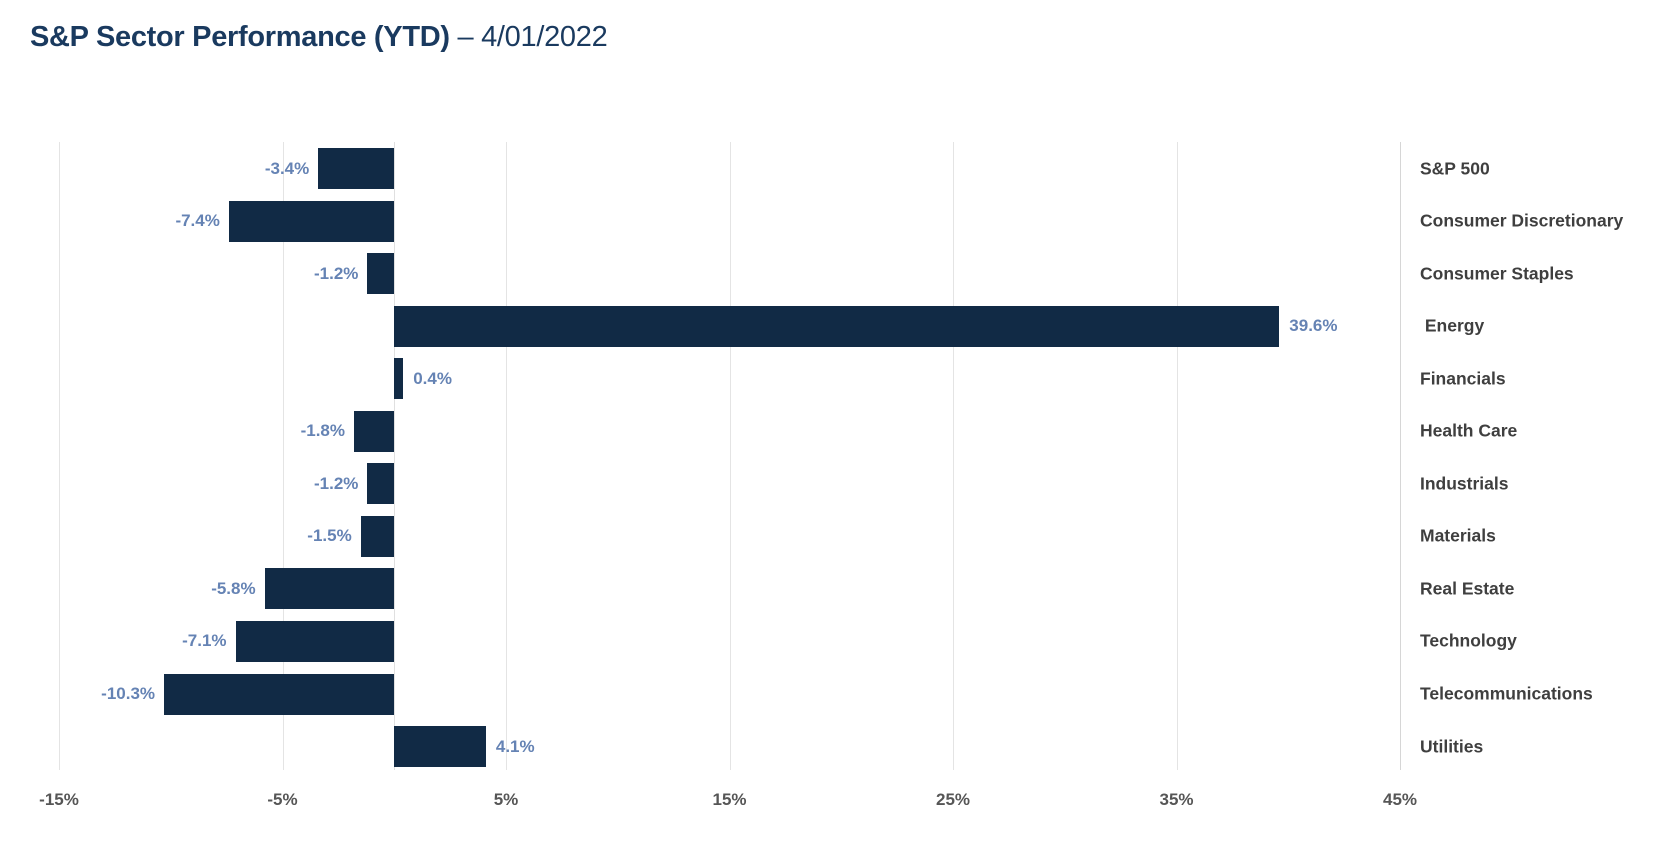  What do you see at coordinates (287, 168) in the screenshot?
I see `value-label: -3.4%` at bounding box center [287, 168].